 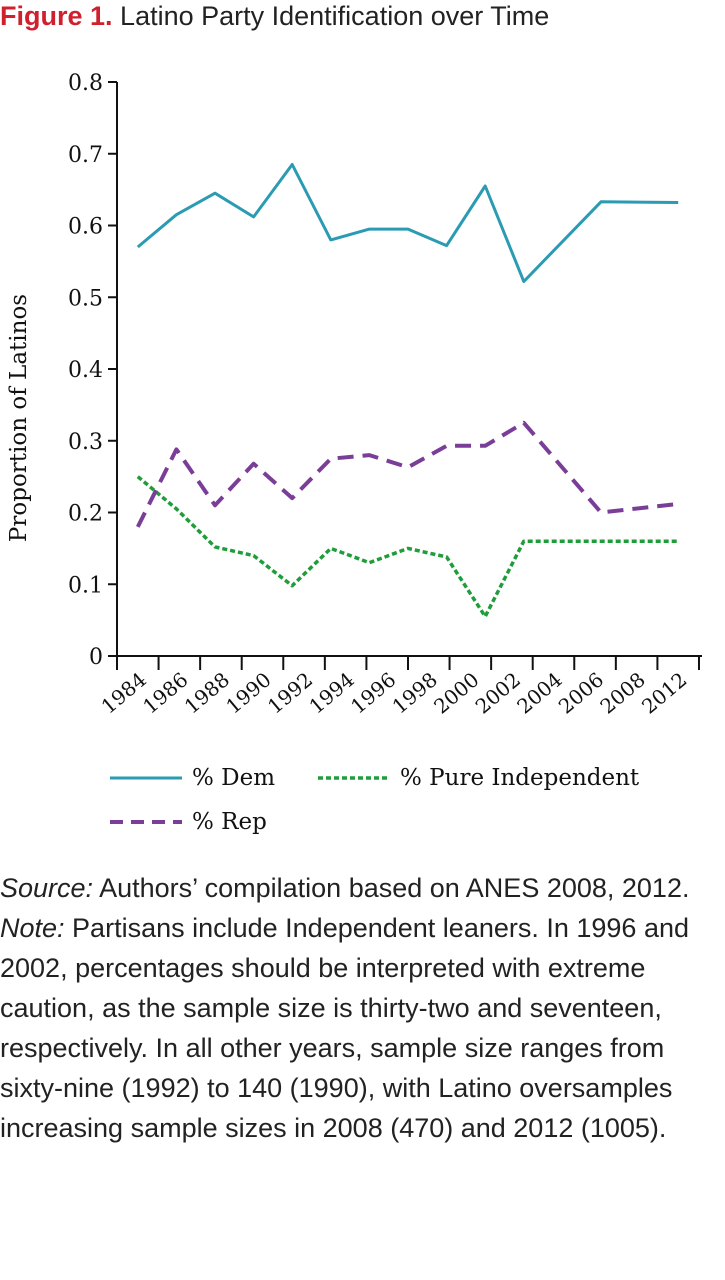 I want to click on y-tick-label: 0, so click(x=96, y=657).